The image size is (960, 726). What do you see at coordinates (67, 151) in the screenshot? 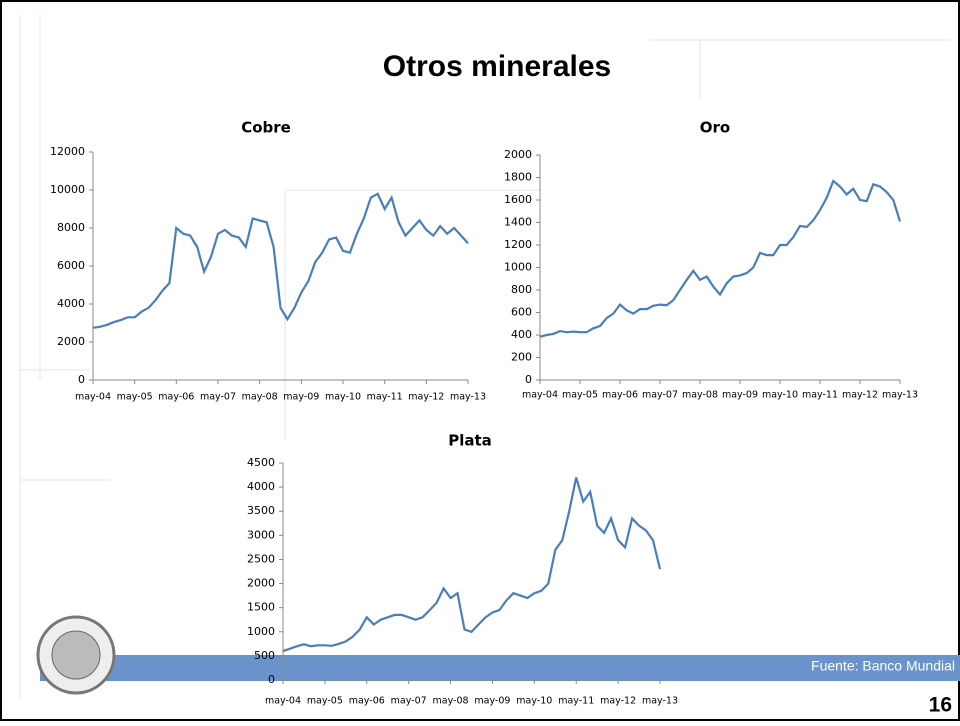
I see `y-tick-label: 12000` at bounding box center [67, 151].